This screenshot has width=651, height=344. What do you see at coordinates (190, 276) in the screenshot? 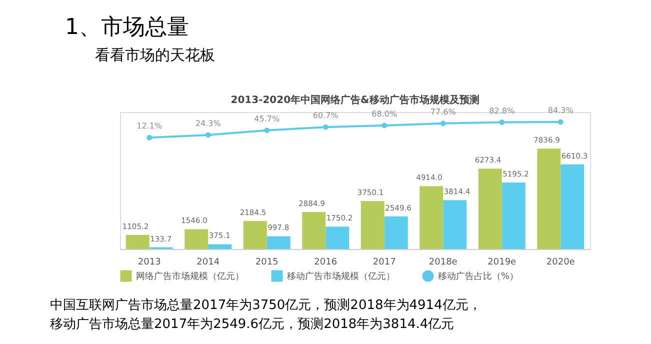
I see `legend-label: 网络广告市场规模（亿元）` at bounding box center [190, 276].